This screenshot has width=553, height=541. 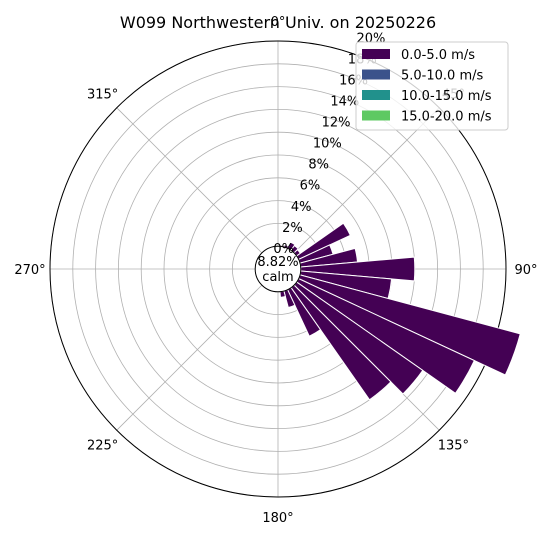 I want to click on radial-tick-label-10: 10%, so click(x=327, y=144).